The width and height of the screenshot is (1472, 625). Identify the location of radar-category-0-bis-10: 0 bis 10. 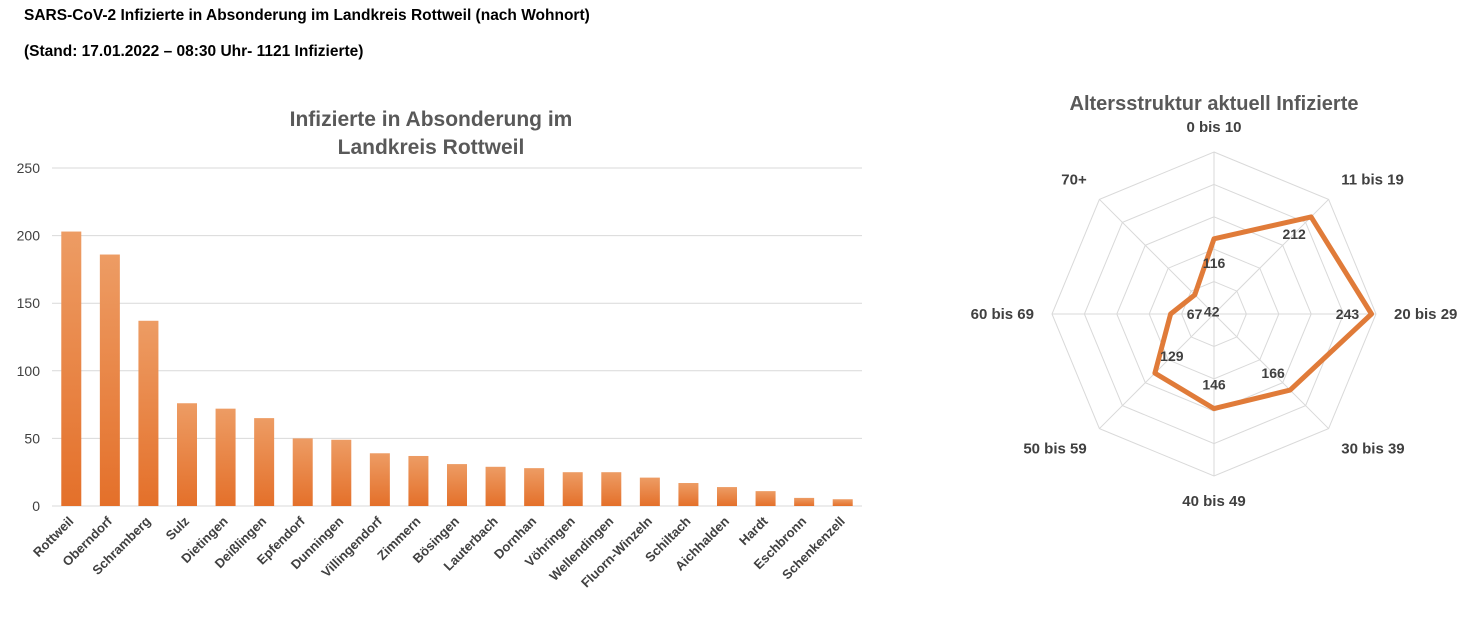
(1213, 127).